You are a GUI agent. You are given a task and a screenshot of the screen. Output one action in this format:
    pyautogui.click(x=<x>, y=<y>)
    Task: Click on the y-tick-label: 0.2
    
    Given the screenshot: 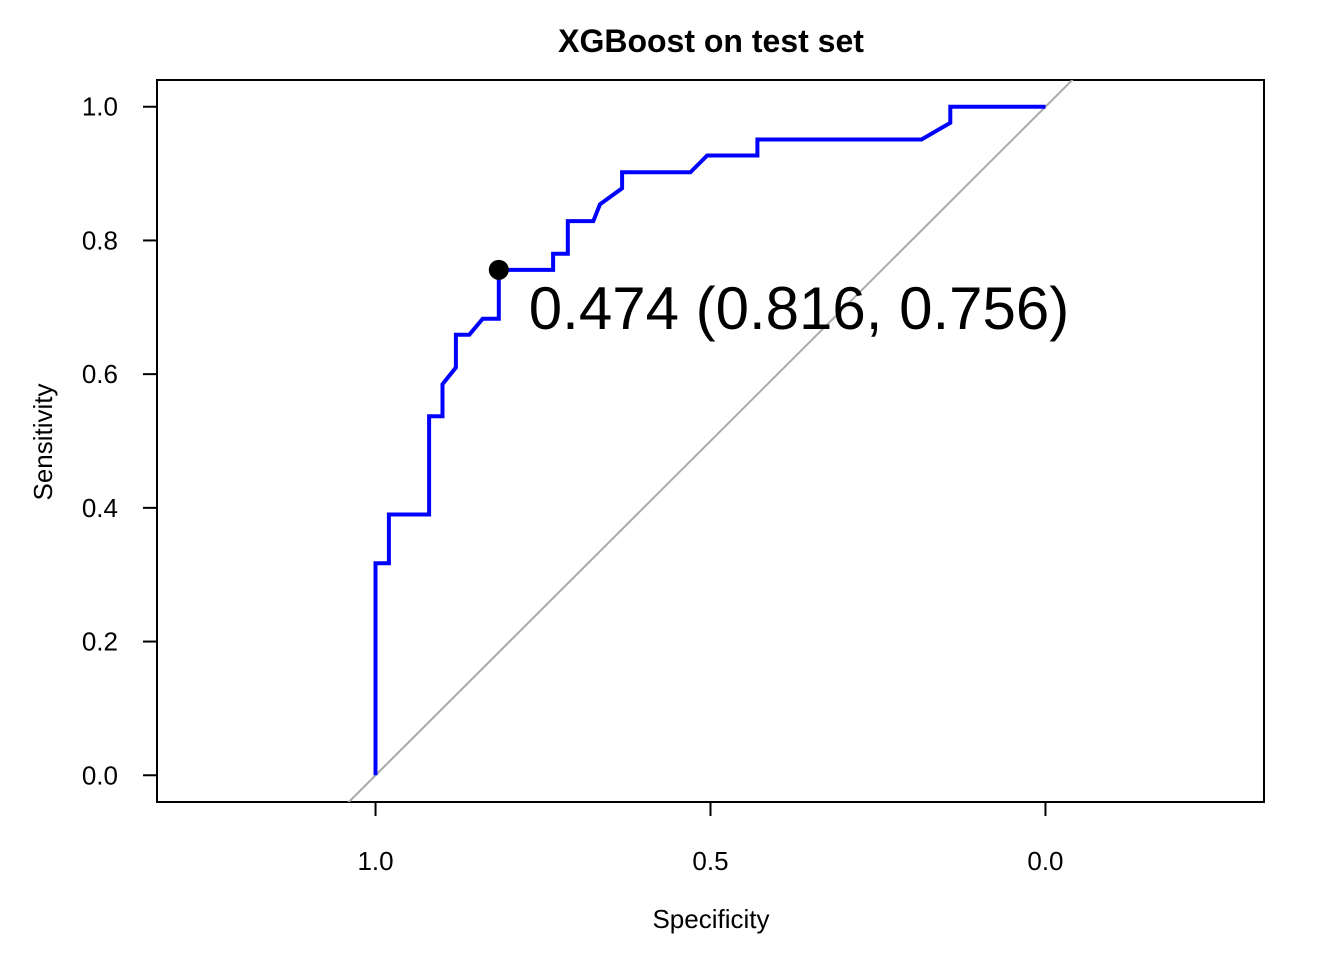 What is the action you would take?
    pyautogui.click(x=100, y=642)
    